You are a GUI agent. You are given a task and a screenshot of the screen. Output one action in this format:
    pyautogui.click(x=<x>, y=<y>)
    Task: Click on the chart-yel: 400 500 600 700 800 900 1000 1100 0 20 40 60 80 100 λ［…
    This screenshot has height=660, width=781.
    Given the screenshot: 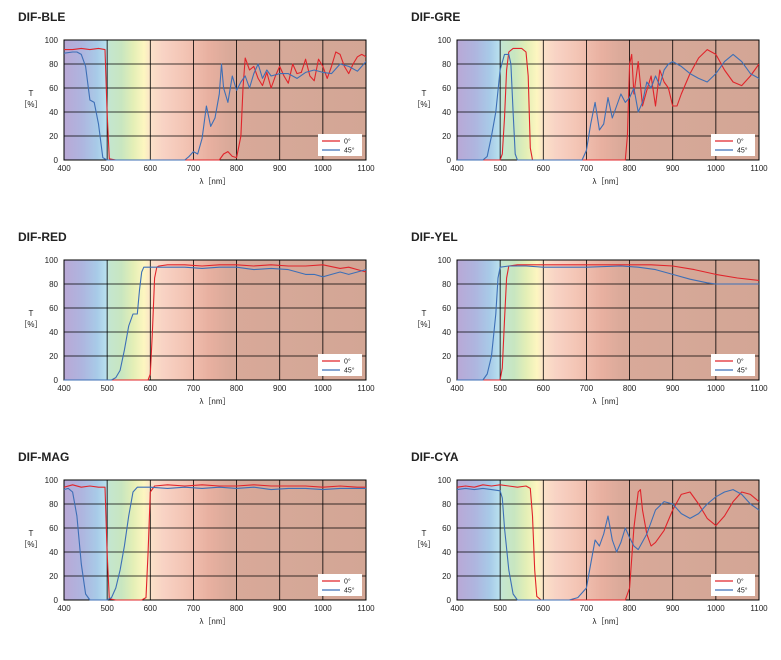 What is the action you would take?
    pyautogui.click(x=590, y=331)
    